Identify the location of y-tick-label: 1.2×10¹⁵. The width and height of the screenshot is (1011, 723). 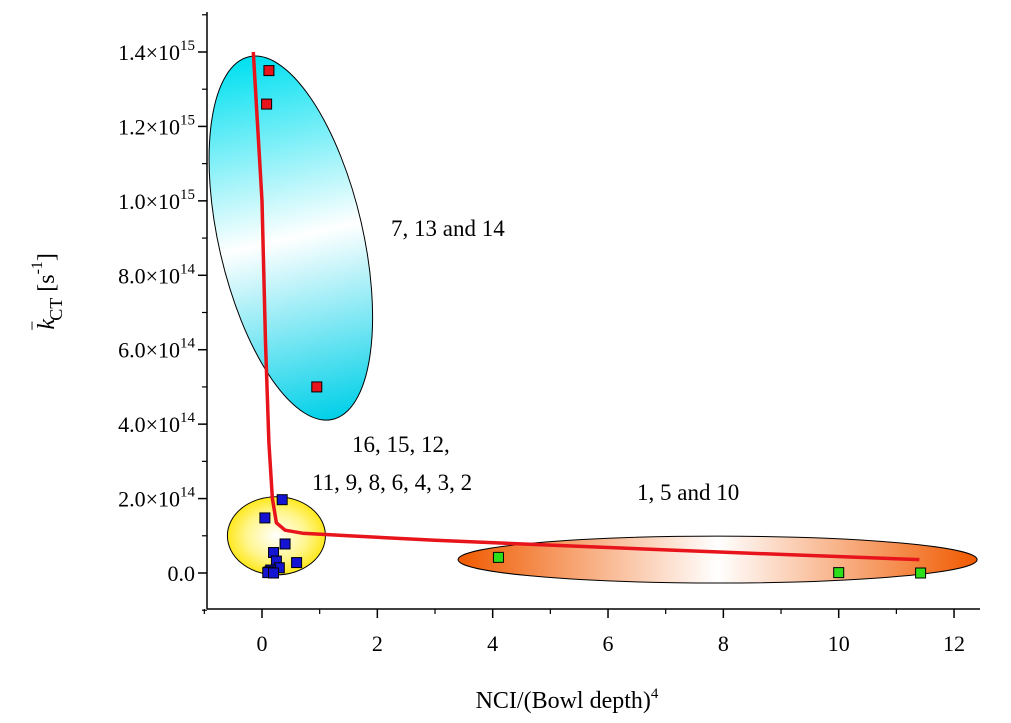
(156, 125).